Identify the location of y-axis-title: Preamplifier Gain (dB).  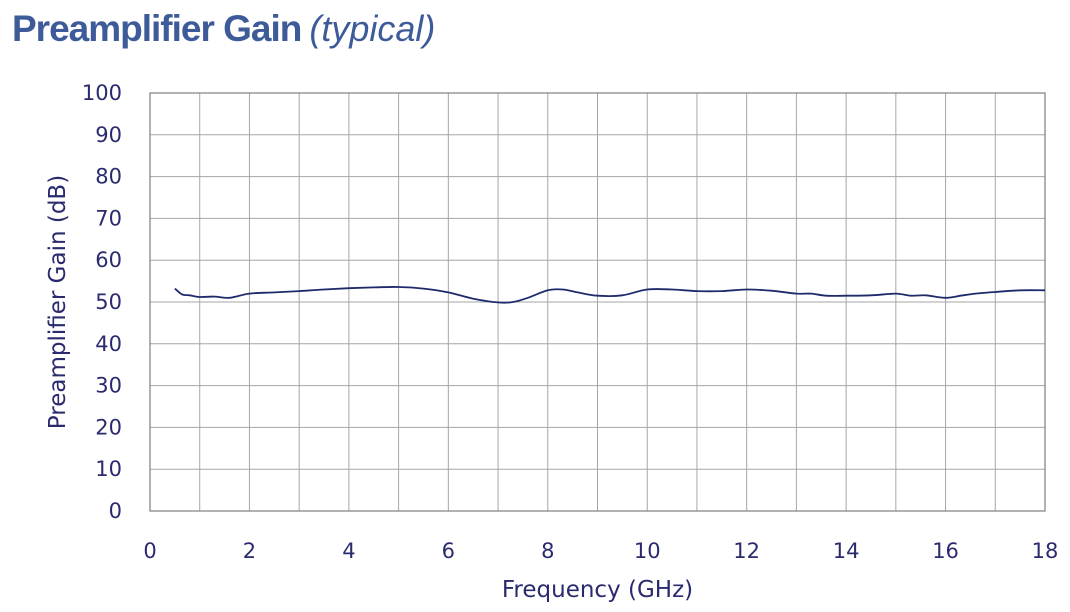
(58, 302).